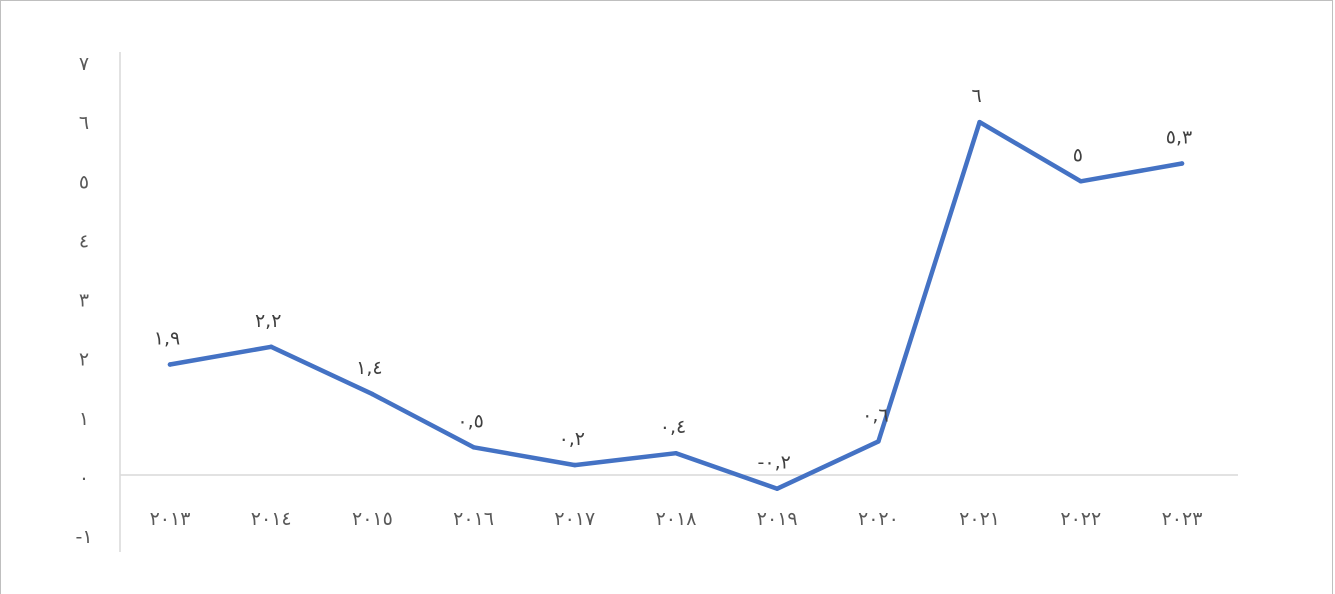 This screenshot has width=1335, height=594. Describe the element at coordinates (673, 427) in the screenshot. I see `data-label: ٠,٤` at that location.